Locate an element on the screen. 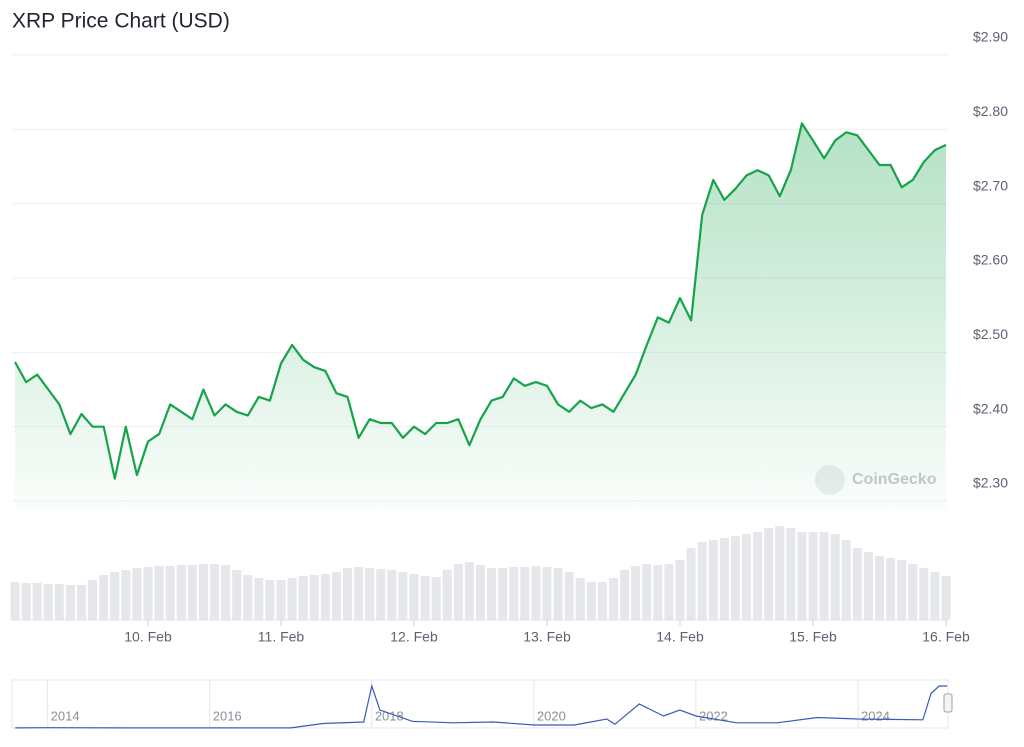 The height and width of the screenshot is (747, 1024). x-tick-label: 10. Feb is located at coordinates (148, 637).